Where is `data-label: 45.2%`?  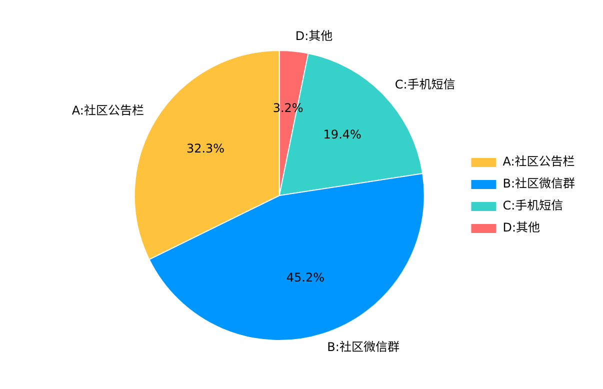
data-label: 45.2% is located at coordinates (305, 277).